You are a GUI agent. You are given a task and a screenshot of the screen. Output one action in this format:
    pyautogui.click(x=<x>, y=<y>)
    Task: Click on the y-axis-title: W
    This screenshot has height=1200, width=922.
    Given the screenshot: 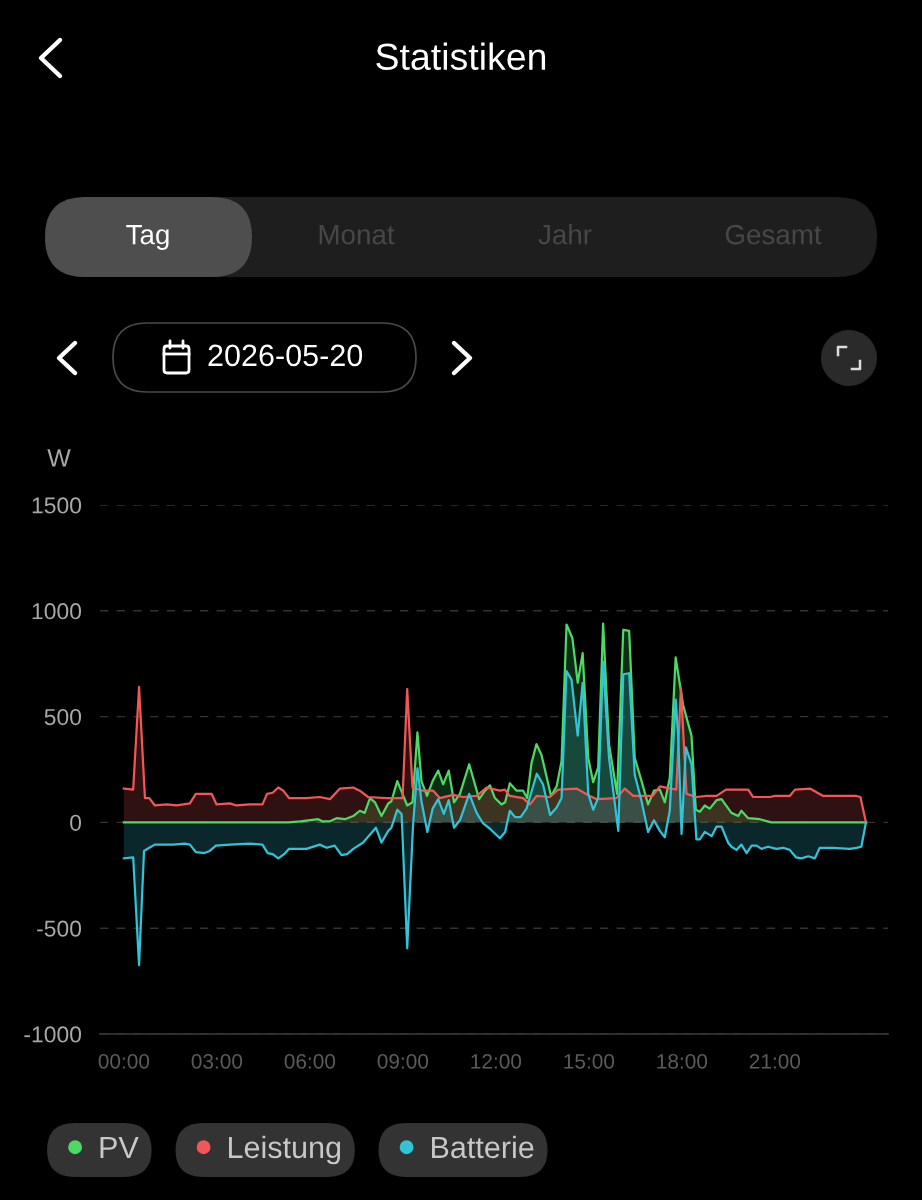 What is the action you would take?
    pyautogui.click(x=59, y=458)
    